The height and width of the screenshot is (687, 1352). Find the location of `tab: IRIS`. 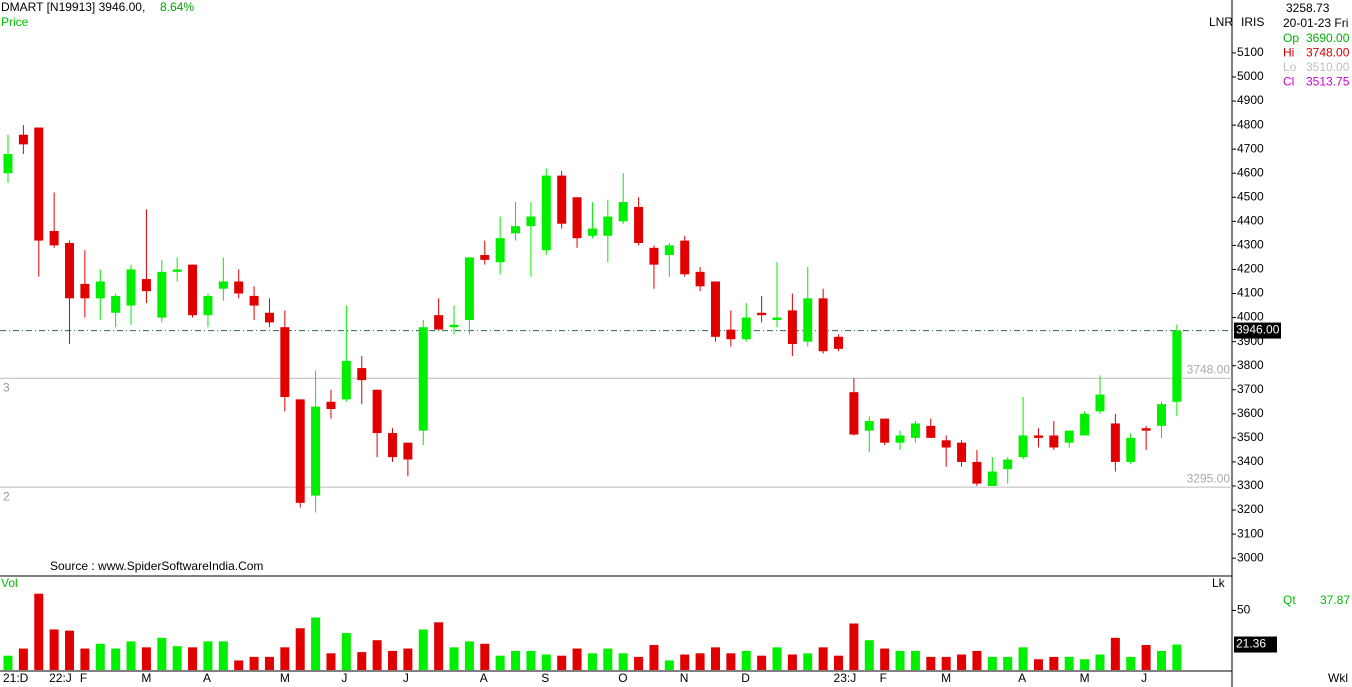

tab: IRIS is located at coordinates (1252, 22).